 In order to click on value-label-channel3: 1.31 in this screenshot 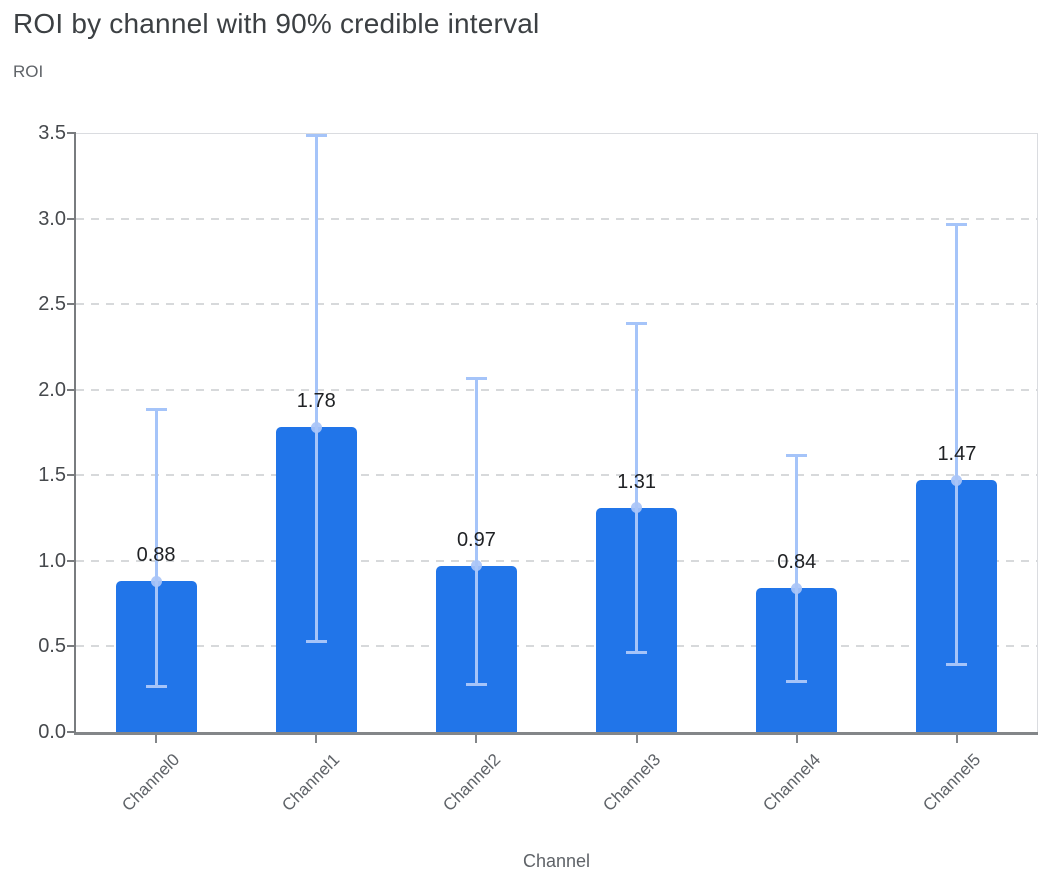, I will do `click(637, 481)`.